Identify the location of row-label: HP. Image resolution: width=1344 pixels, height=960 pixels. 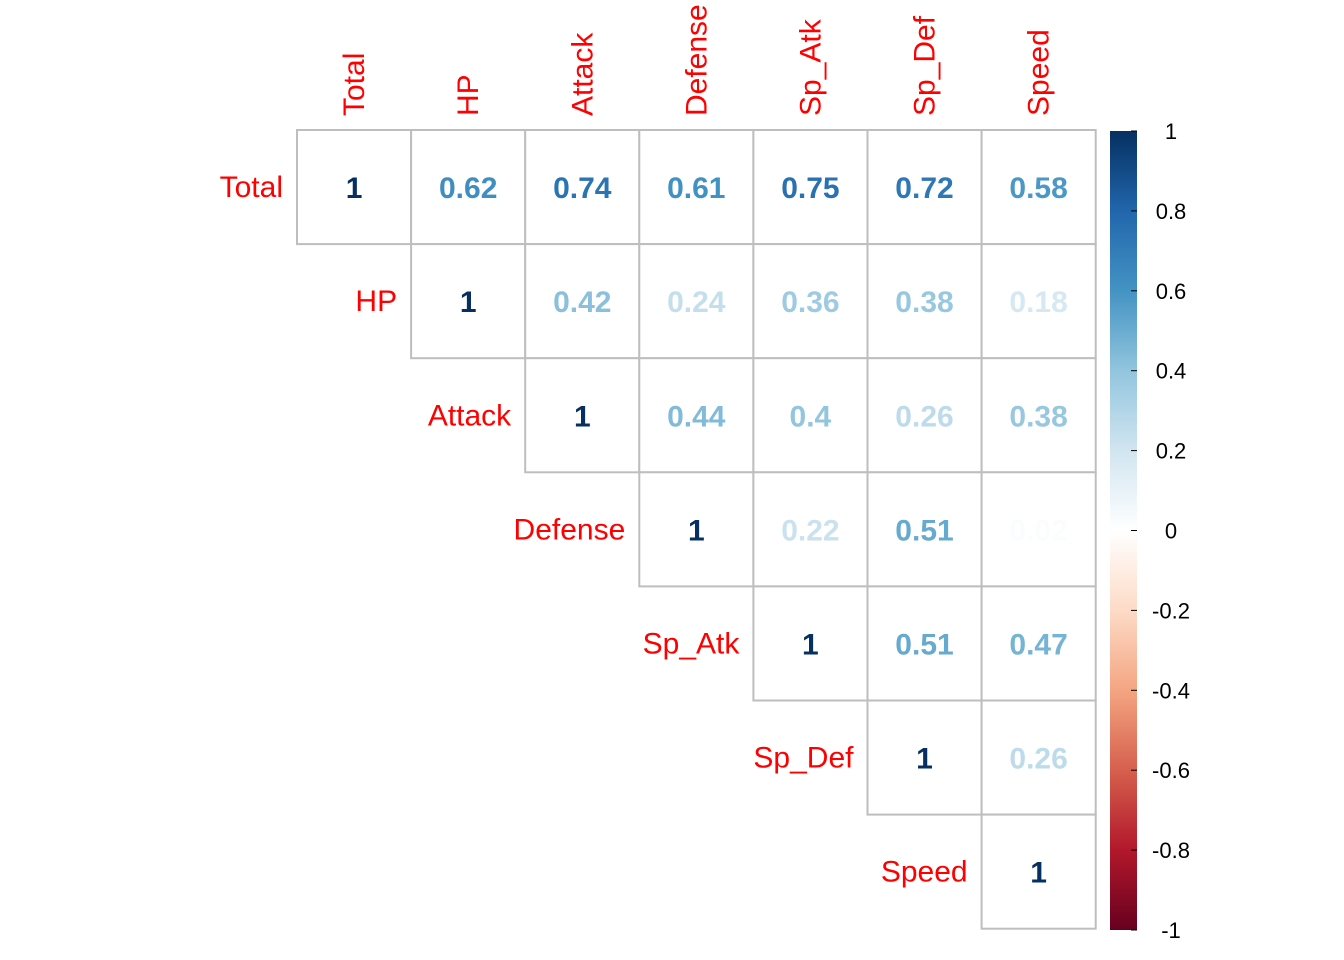
(376, 301).